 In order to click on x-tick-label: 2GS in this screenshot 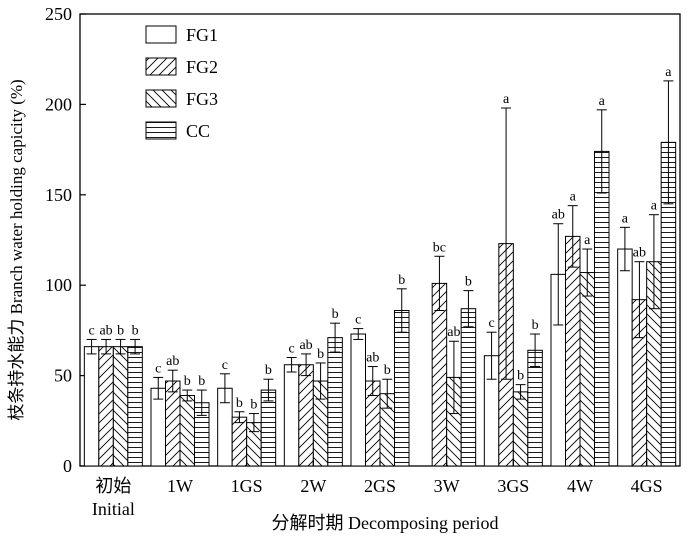, I will do `click(380, 486)`.